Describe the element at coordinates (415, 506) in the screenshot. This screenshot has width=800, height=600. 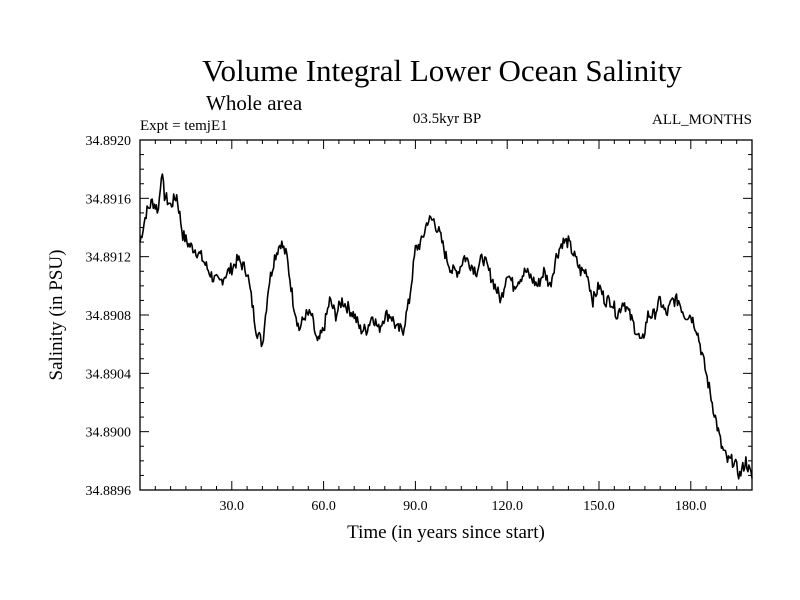
I see `x-tick-label: 90.0` at that location.